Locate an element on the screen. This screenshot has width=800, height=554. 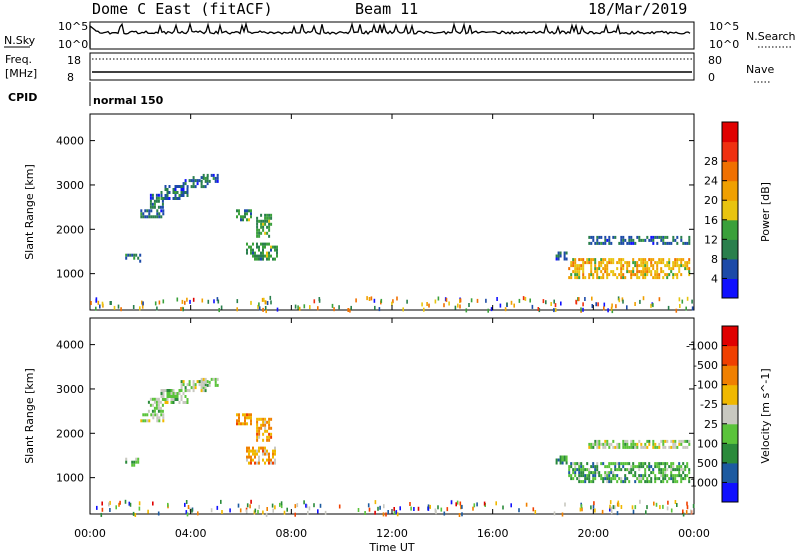
nsearch-label: N.Search is located at coordinates (771, 36).